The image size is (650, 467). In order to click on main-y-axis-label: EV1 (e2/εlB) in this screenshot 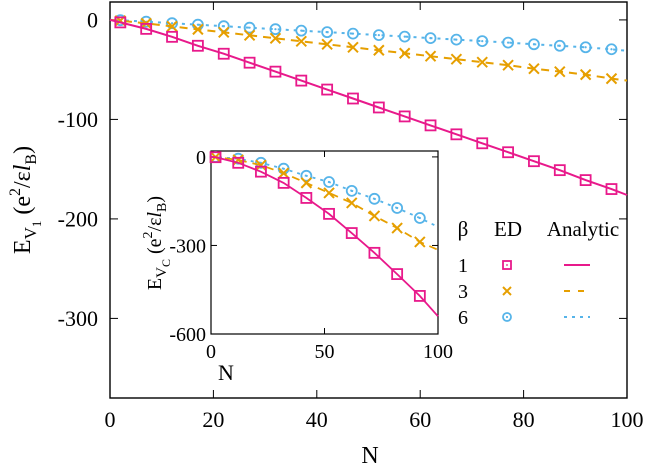, I will do `click(25, 200)`.